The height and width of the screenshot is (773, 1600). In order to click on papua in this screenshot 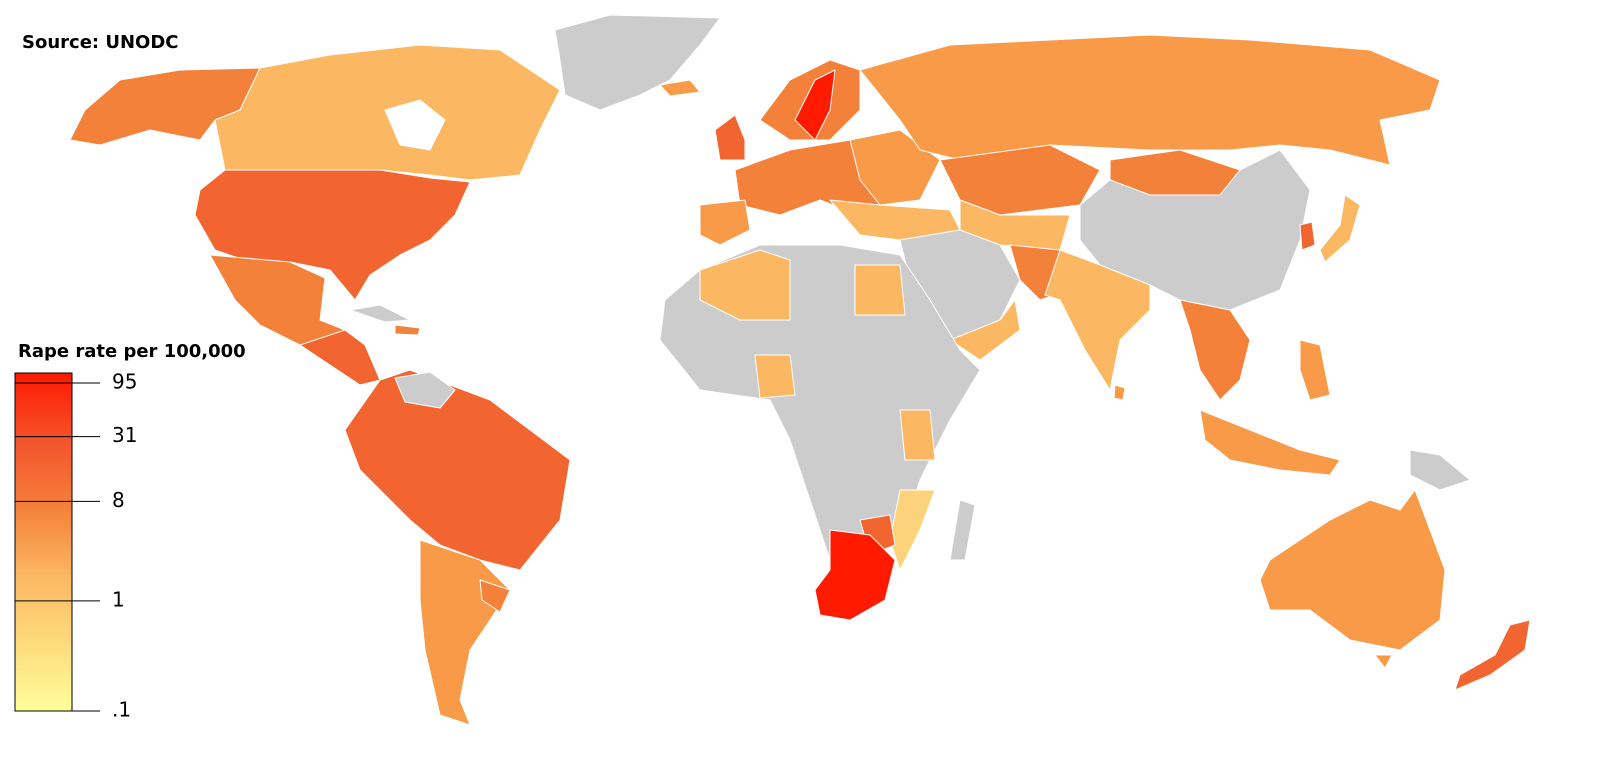, I will do `click(1440, 470)`.